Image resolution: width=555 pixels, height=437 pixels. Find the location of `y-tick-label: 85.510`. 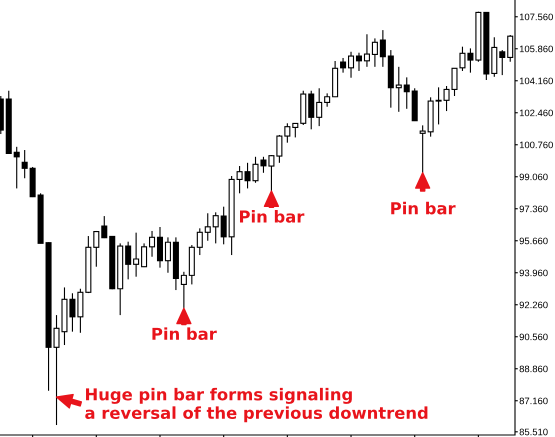

y-tick-label: 85.510 is located at coordinates (534, 432).